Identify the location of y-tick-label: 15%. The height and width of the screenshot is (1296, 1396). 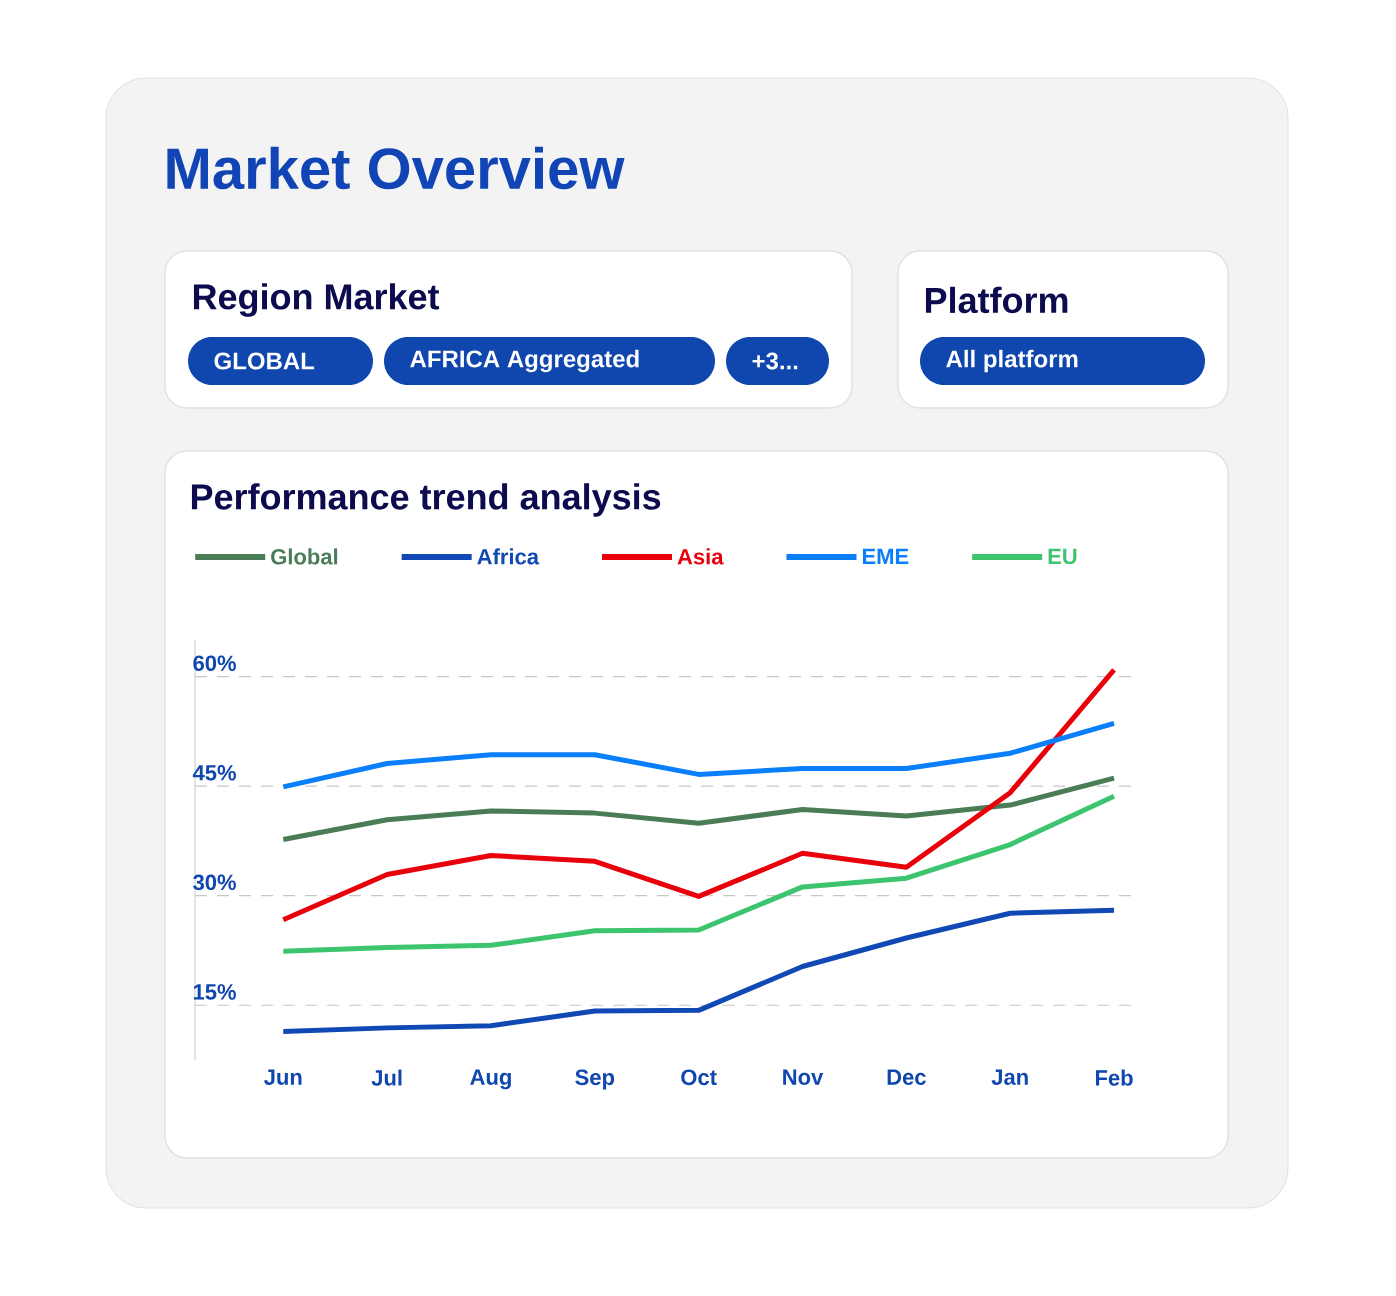
(214, 992).